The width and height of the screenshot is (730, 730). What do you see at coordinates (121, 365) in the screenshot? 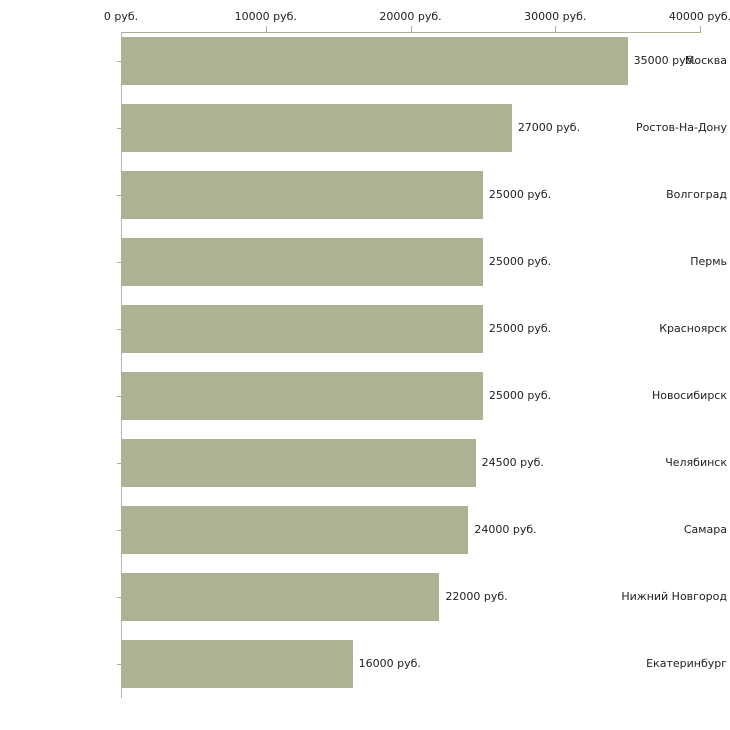
I see `category-axis-line` at bounding box center [121, 365].